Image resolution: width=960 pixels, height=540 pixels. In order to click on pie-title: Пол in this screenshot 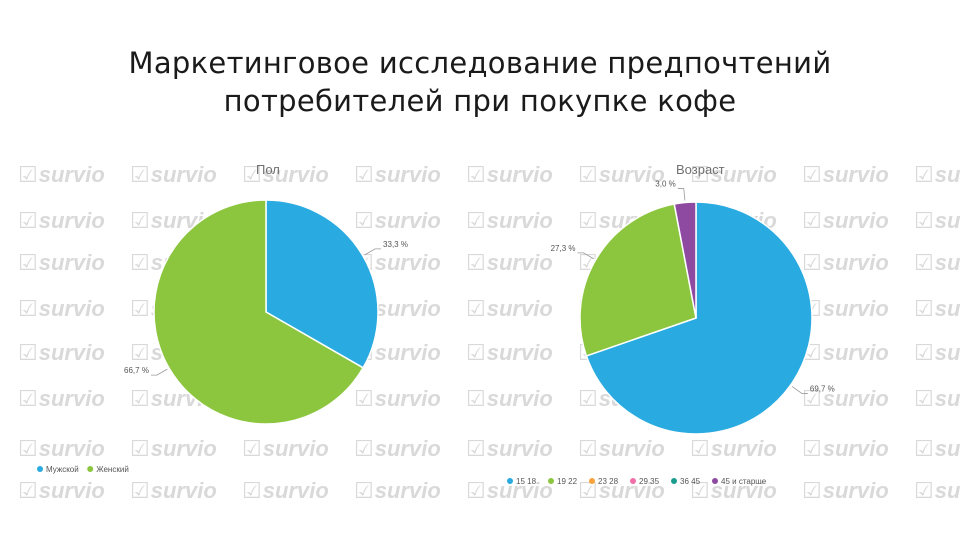, I will do `click(268, 169)`.